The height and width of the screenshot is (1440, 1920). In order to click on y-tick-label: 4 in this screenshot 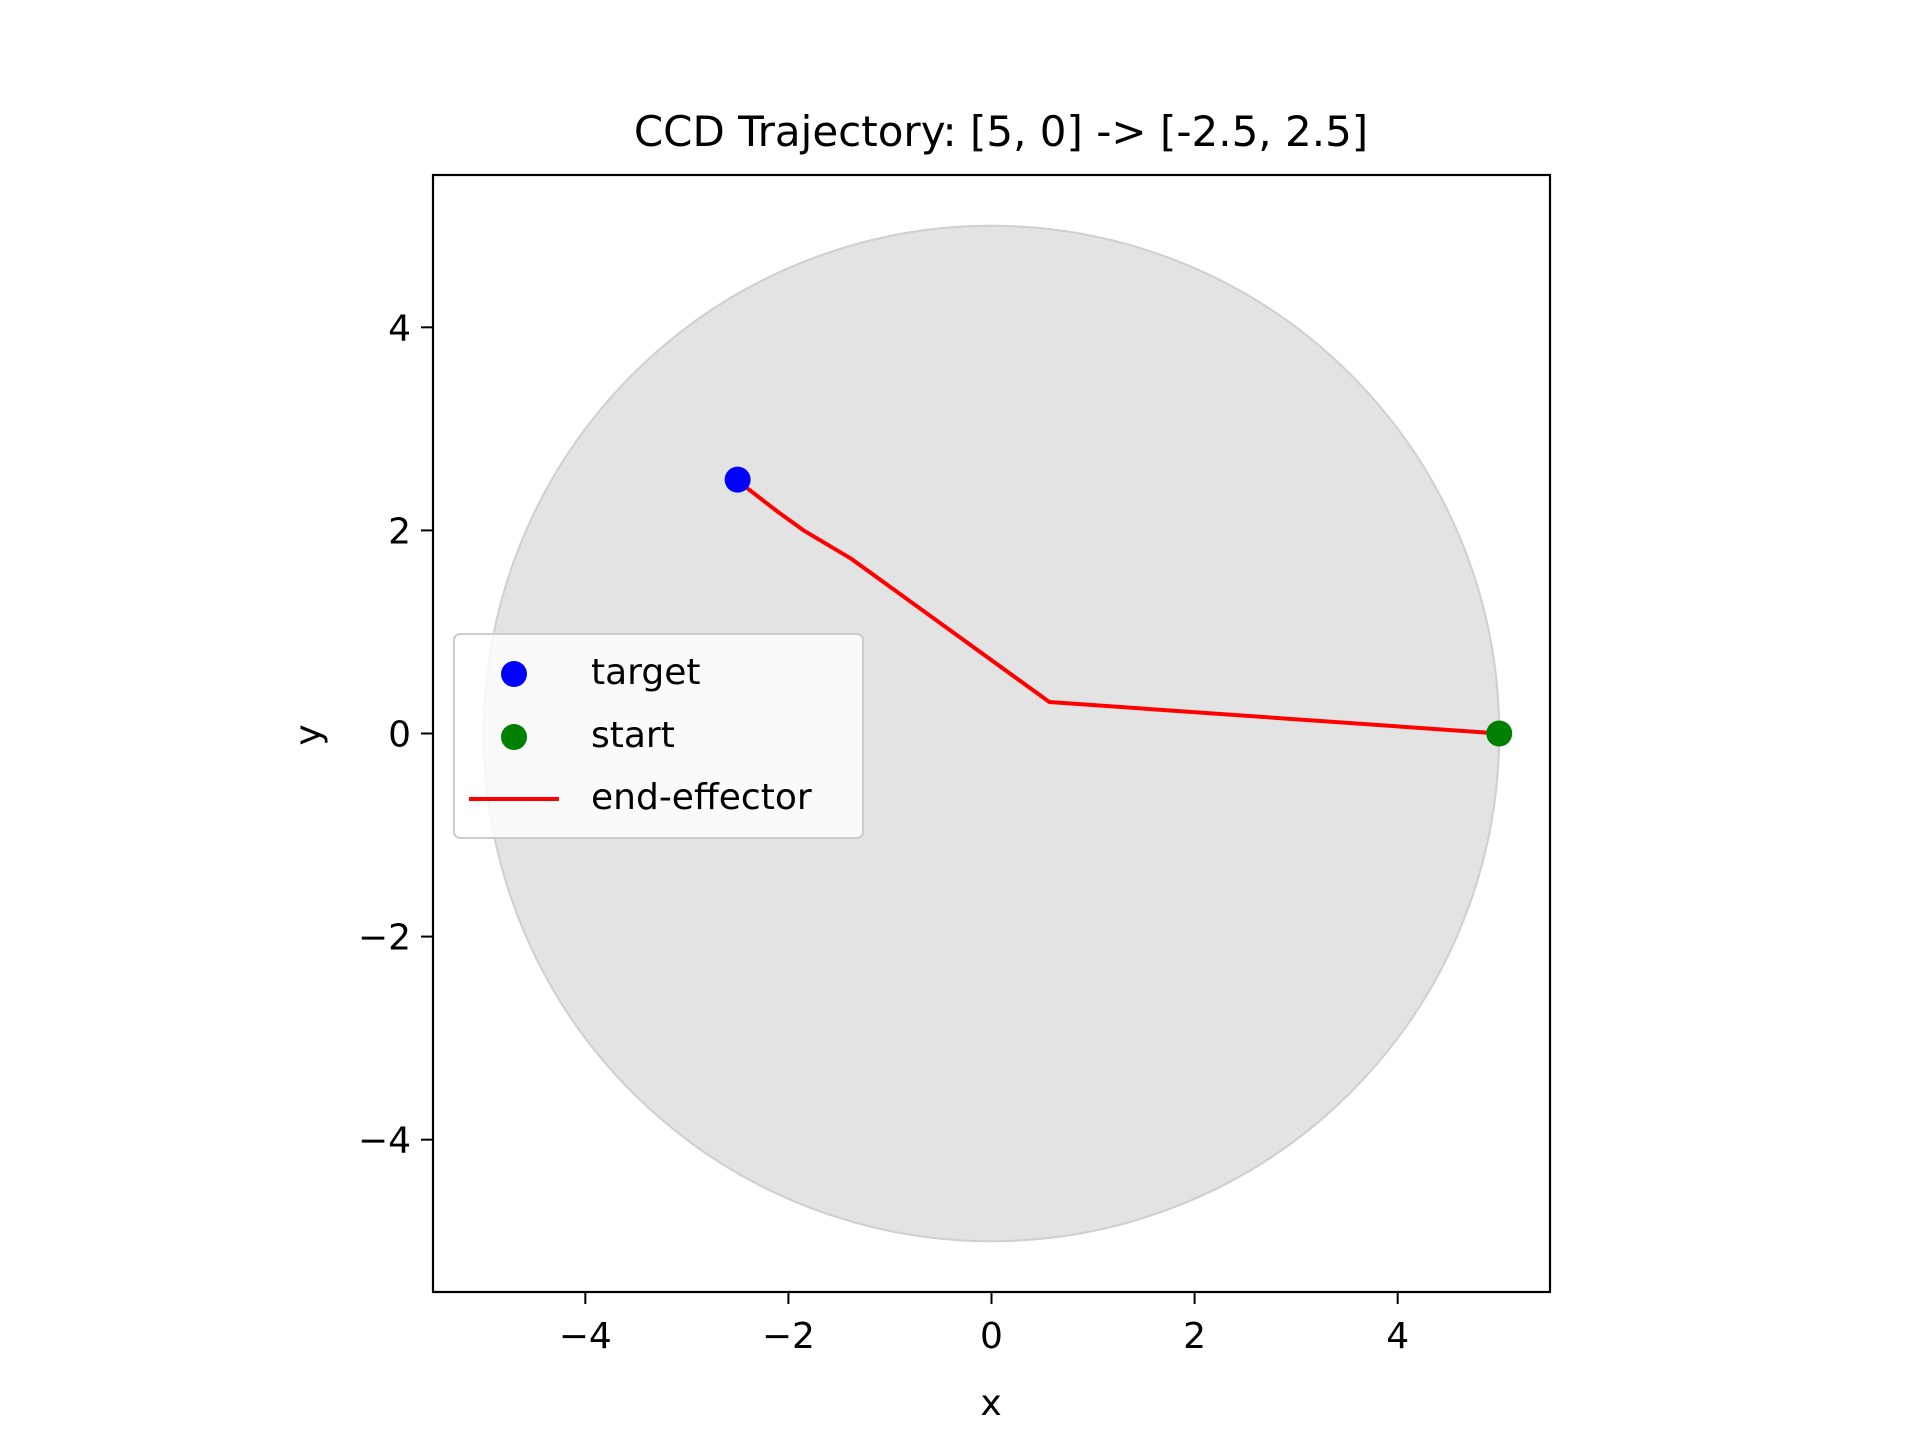, I will do `click(399, 328)`.